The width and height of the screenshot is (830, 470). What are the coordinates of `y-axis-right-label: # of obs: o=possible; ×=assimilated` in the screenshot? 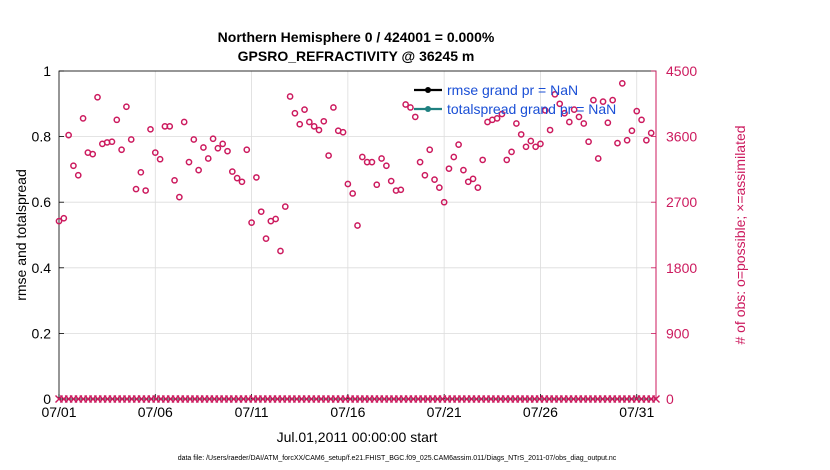 It's located at (740, 234).